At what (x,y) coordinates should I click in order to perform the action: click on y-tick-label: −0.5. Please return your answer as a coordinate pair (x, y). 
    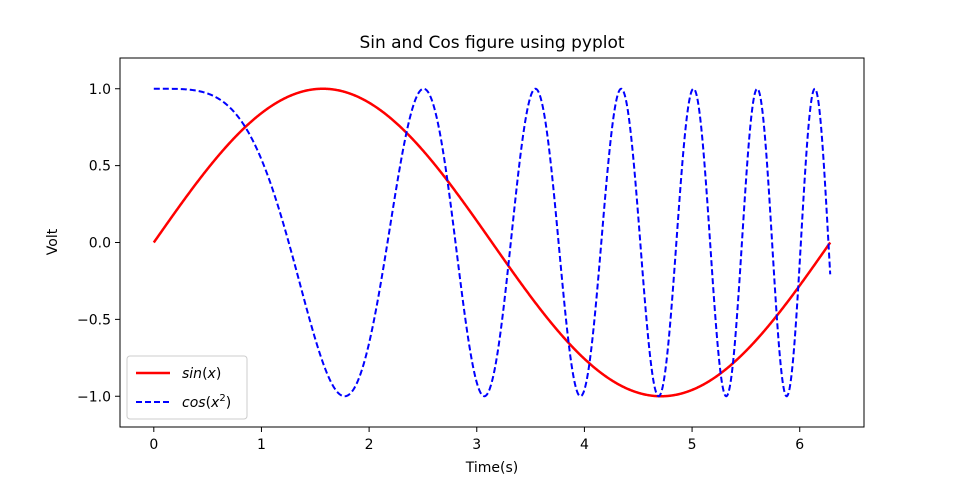
    Looking at the image, I should click on (94, 320).